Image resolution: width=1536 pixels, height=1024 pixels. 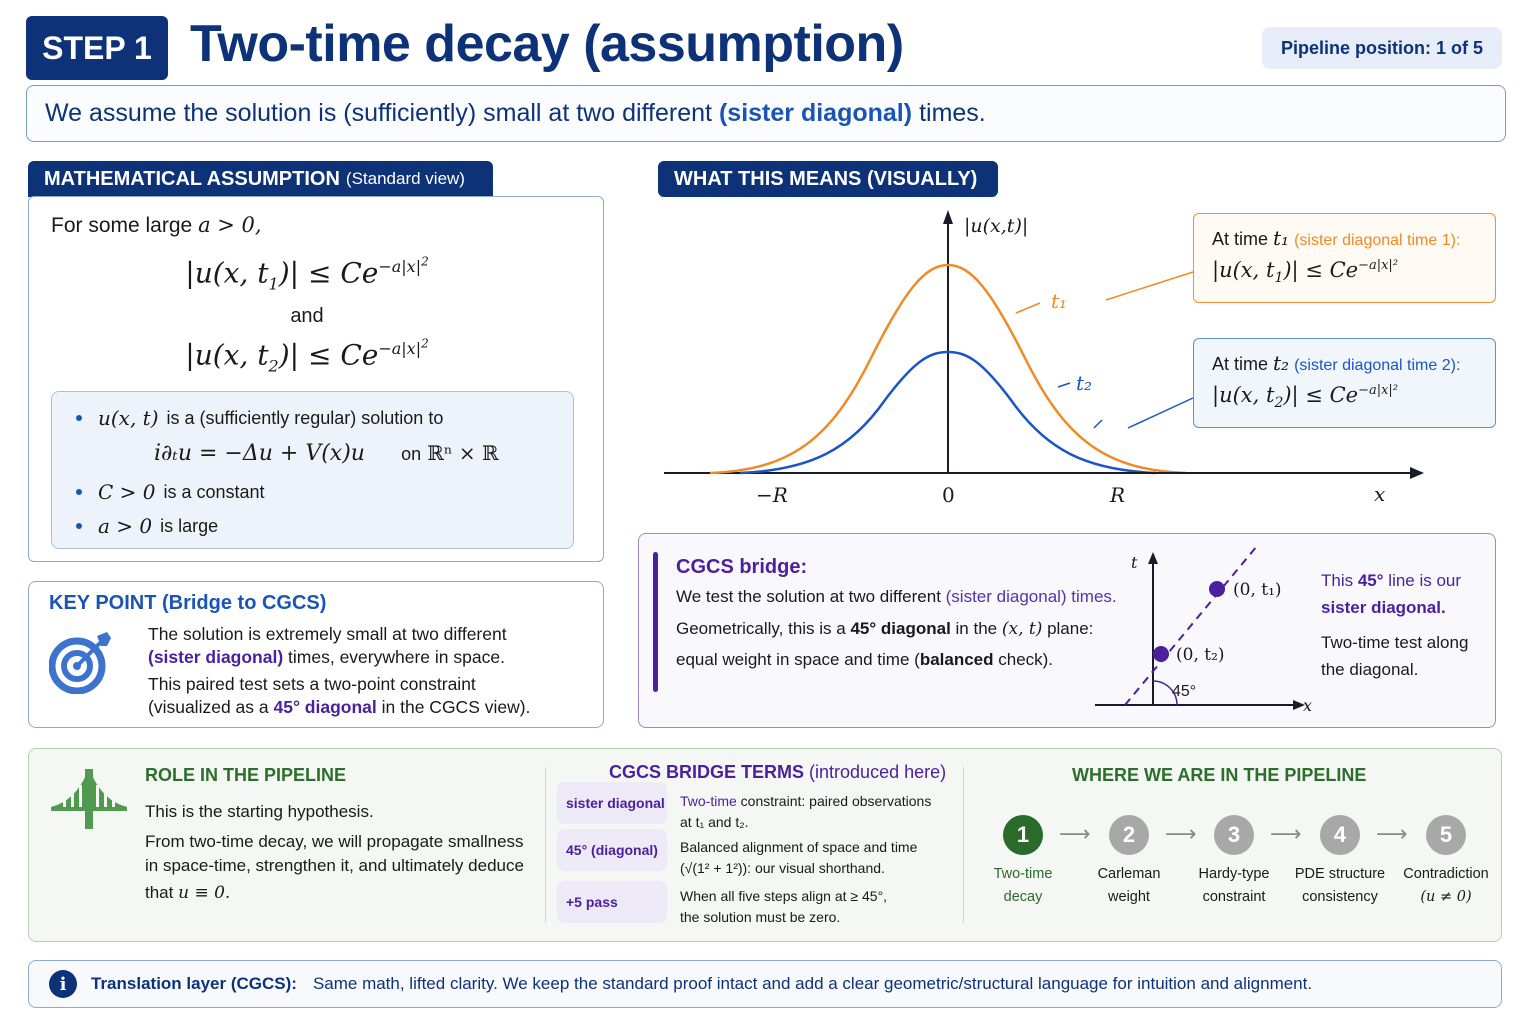 I want to click on step-label-line: Hardy-type, so click(x=1234, y=874).